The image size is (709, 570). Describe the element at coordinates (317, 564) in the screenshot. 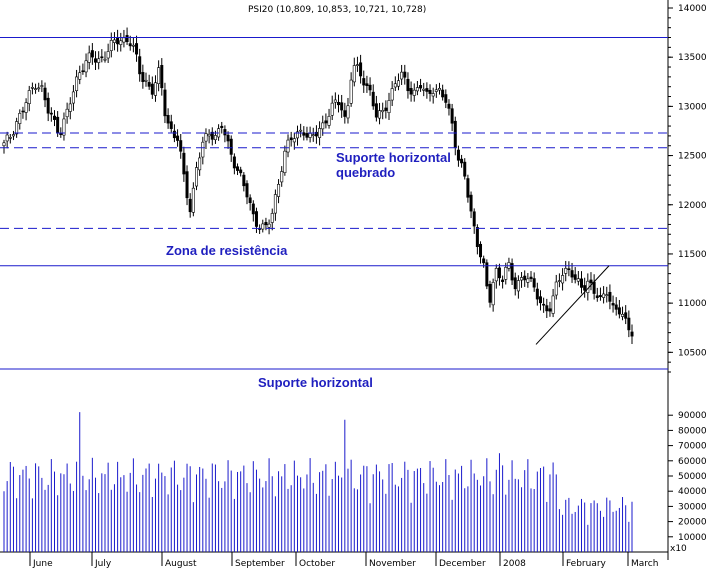

I see `x-axis-label: October` at that location.